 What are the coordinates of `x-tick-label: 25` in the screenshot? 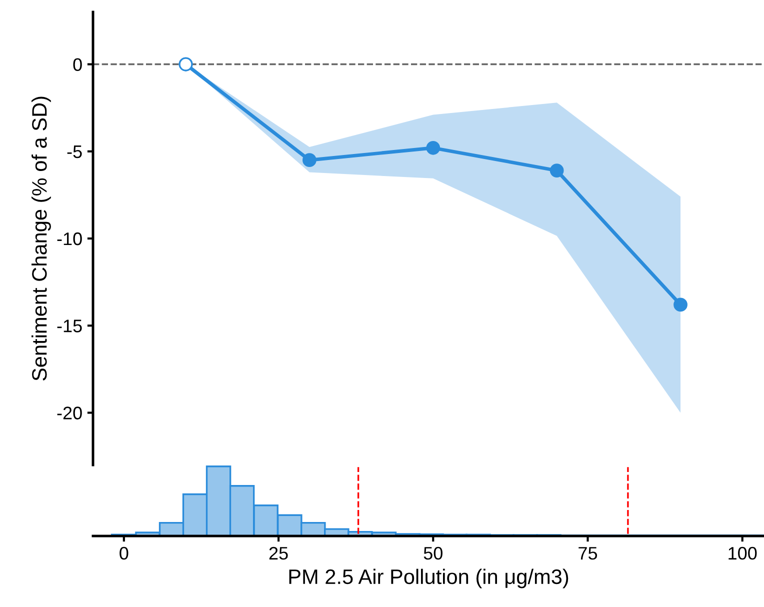 It's located at (278, 553).